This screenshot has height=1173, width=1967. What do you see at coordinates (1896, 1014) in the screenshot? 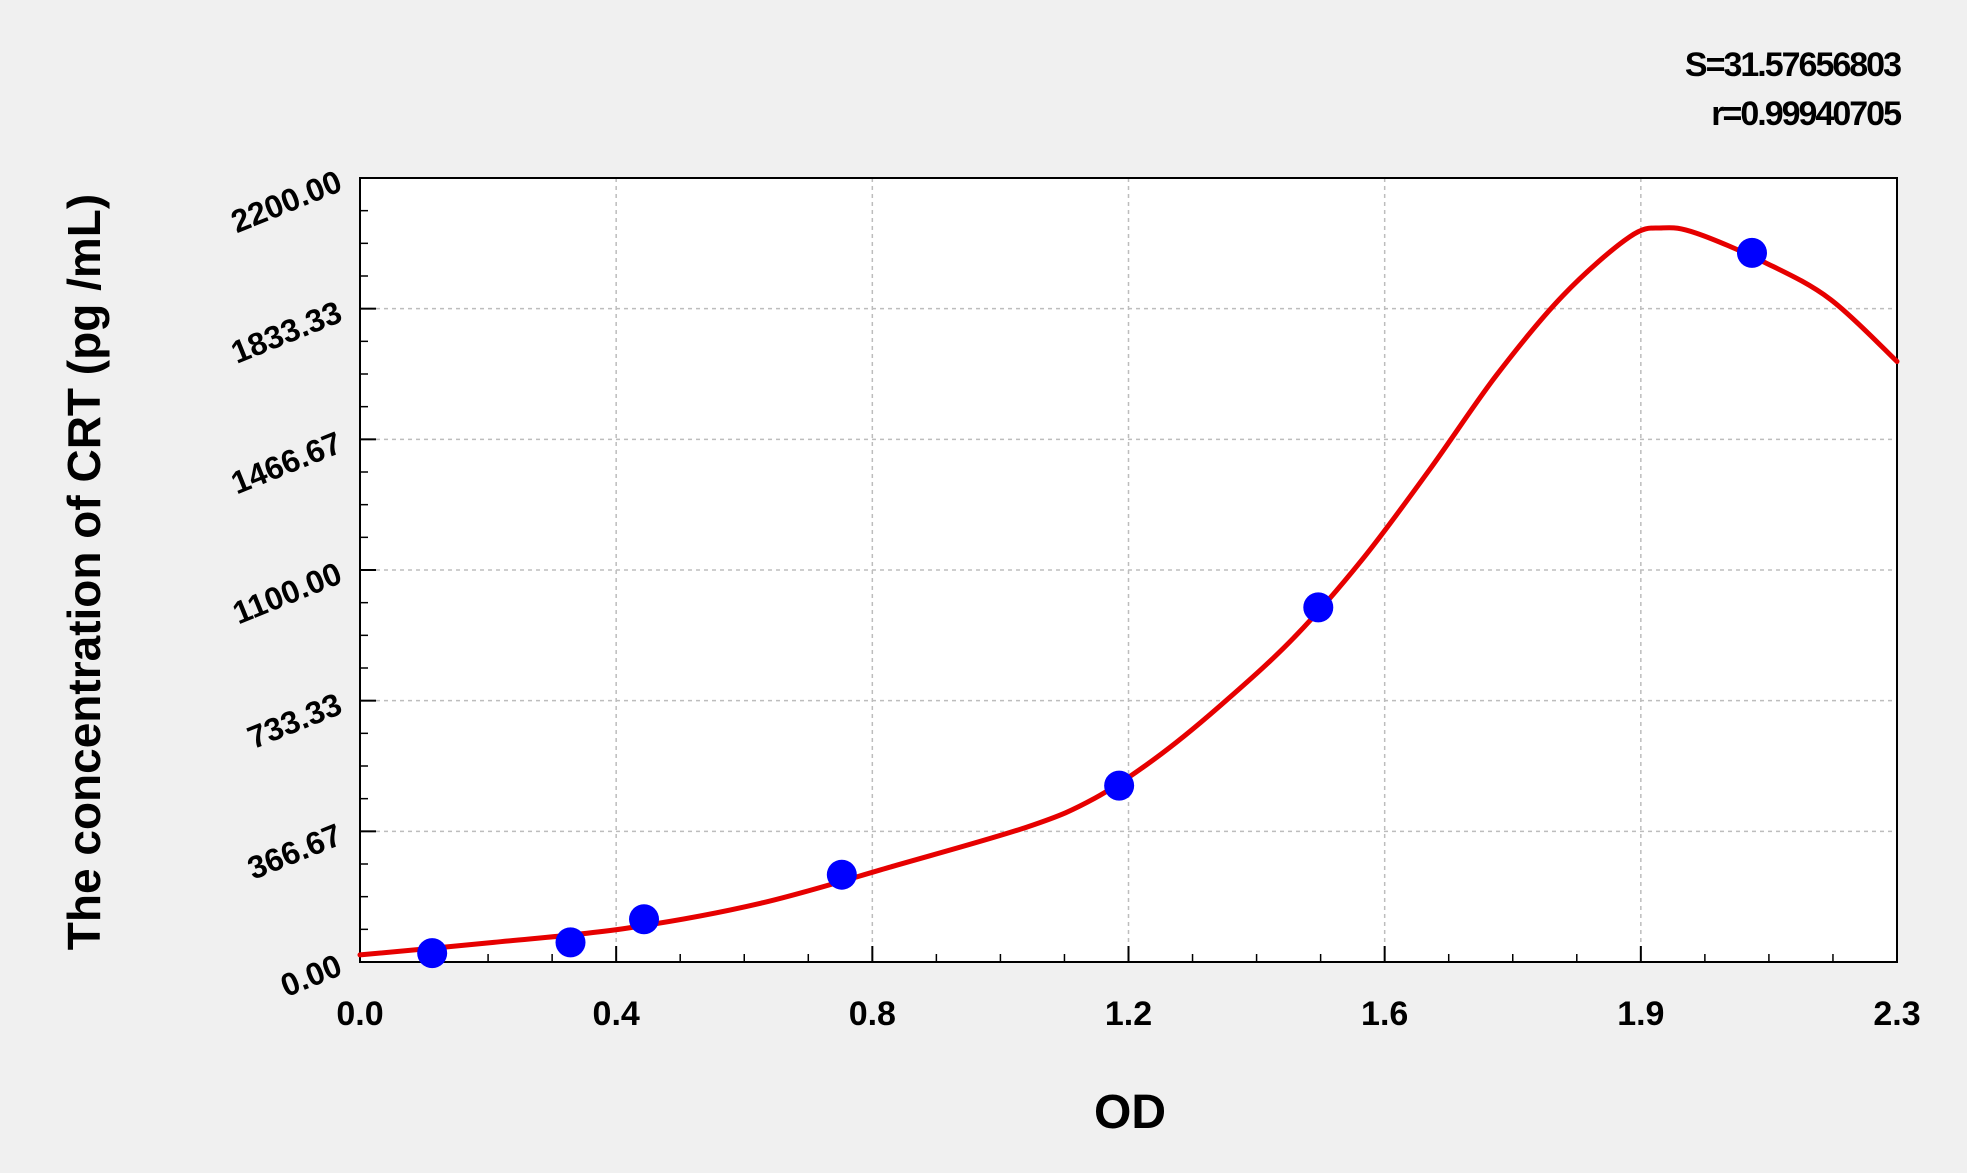
I see `x-tick-label: 2.3` at bounding box center [1896, 1014].